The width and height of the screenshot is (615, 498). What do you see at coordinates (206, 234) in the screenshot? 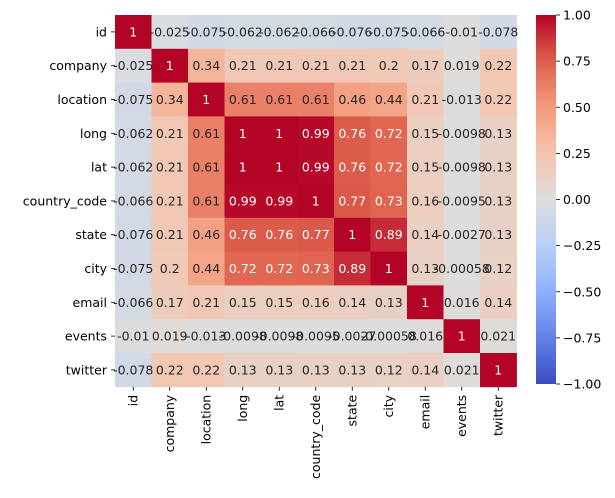
I see `cell-value-label: 0.46` at bounding box center [206, 234].